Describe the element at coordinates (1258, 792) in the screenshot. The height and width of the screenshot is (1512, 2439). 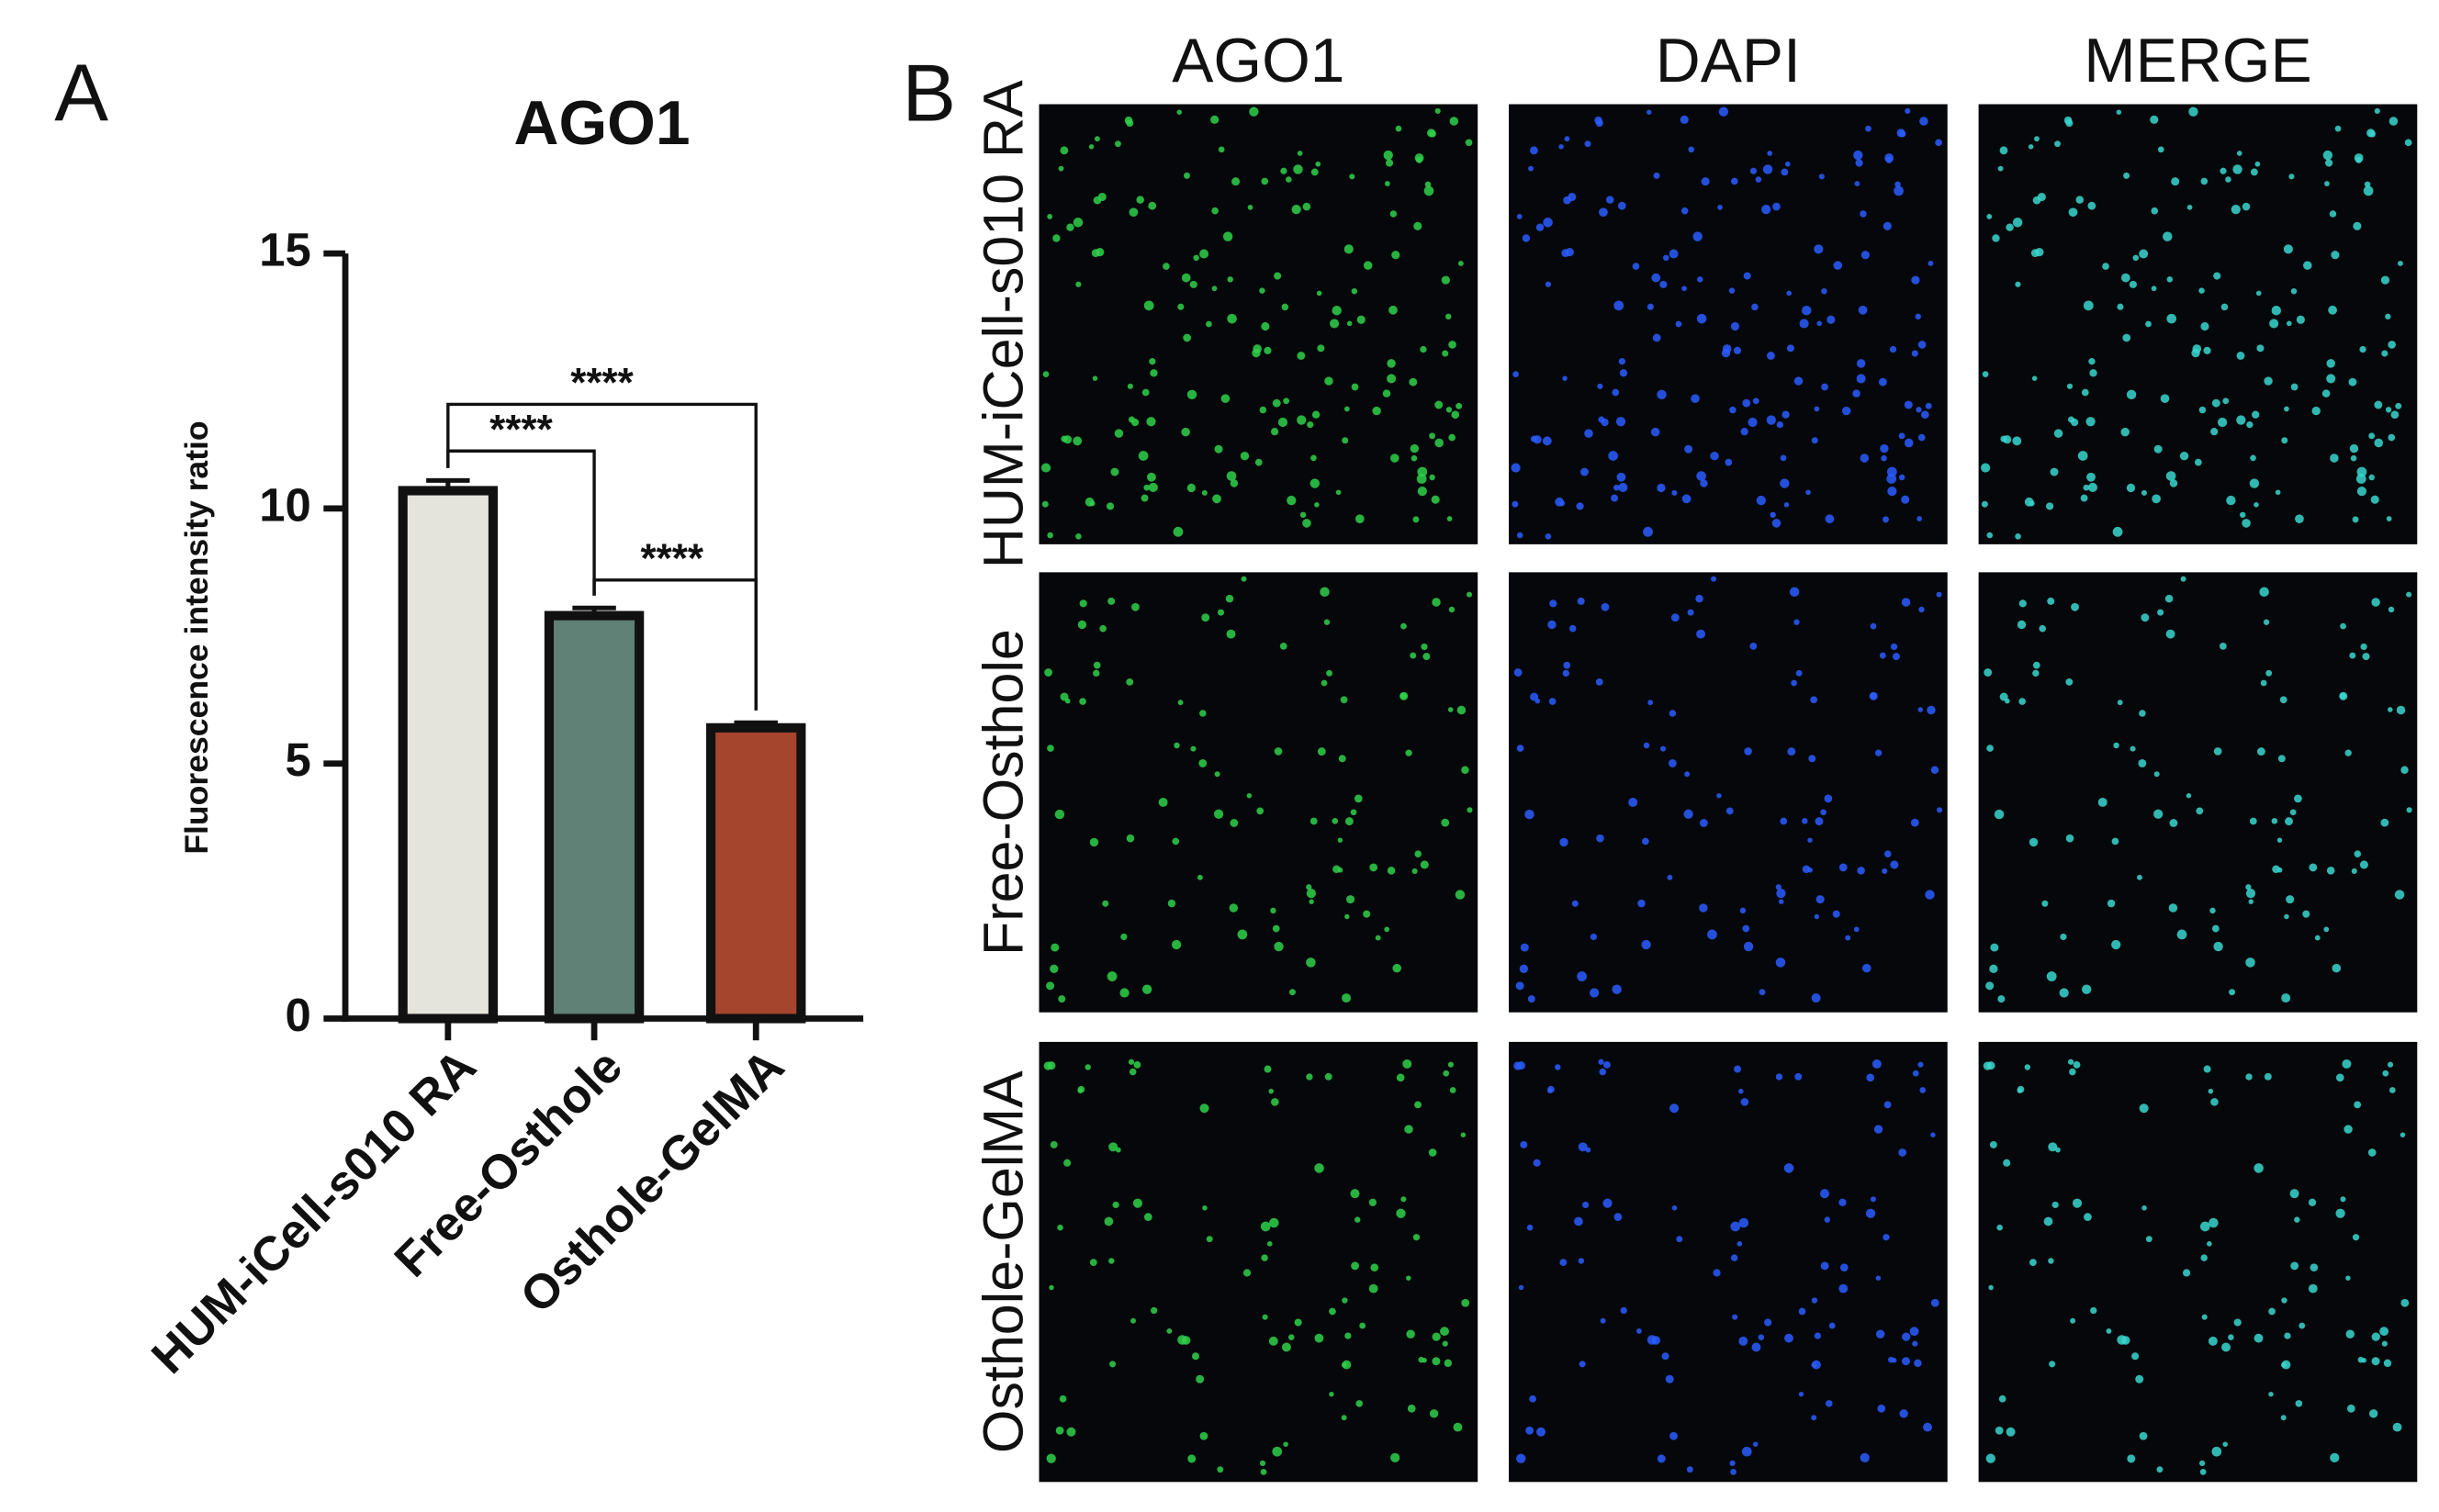
I see `micrograph` at that location.